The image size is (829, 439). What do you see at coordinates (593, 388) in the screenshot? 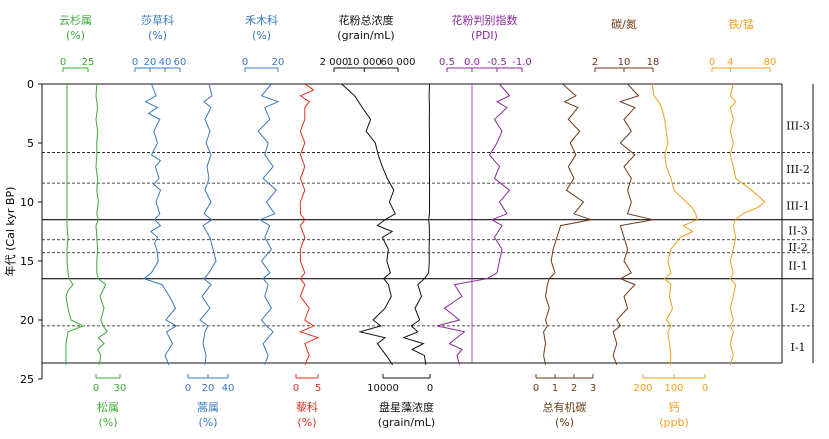
I see `axis-tick-label: 3` at bounding box center [593, 388].